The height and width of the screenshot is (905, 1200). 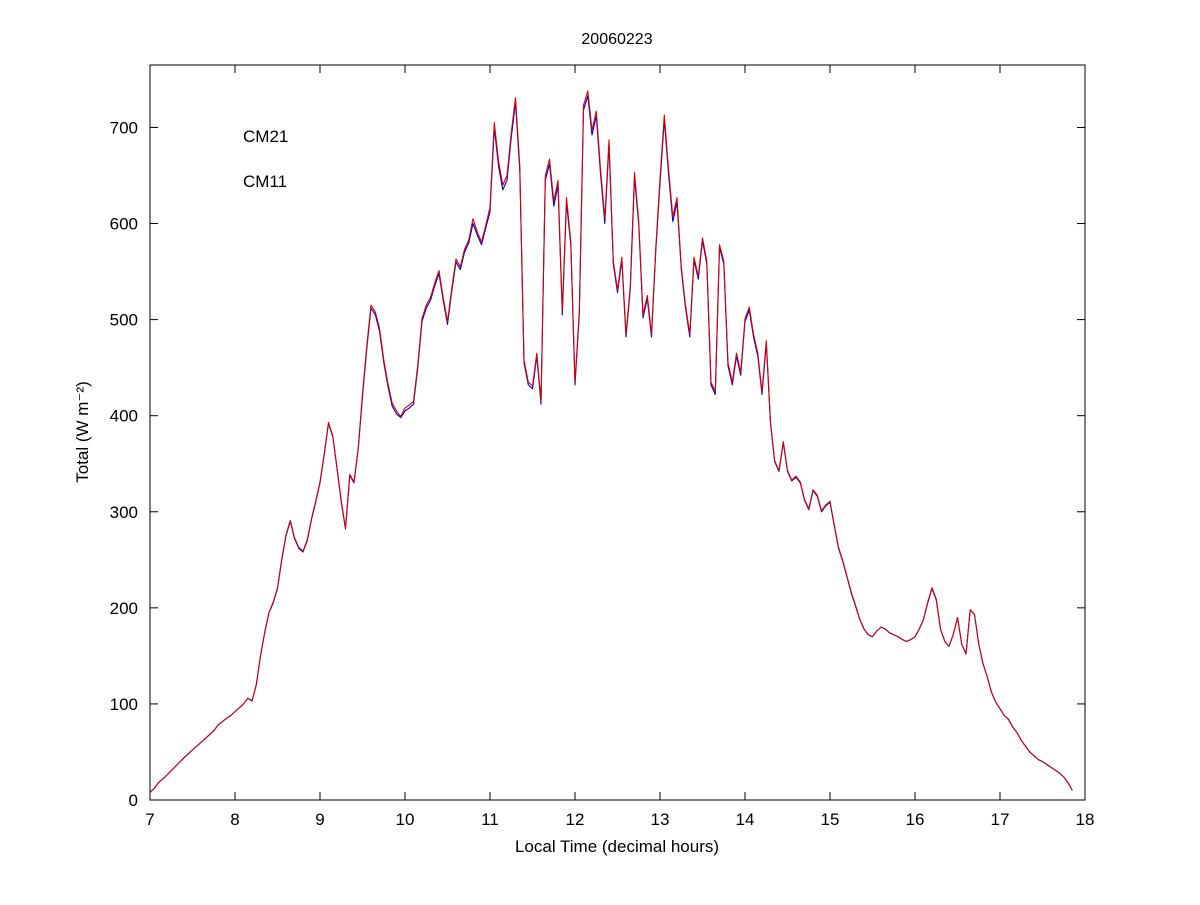 I want to click on x-tick-label: 7, so click(x=149, y=819).